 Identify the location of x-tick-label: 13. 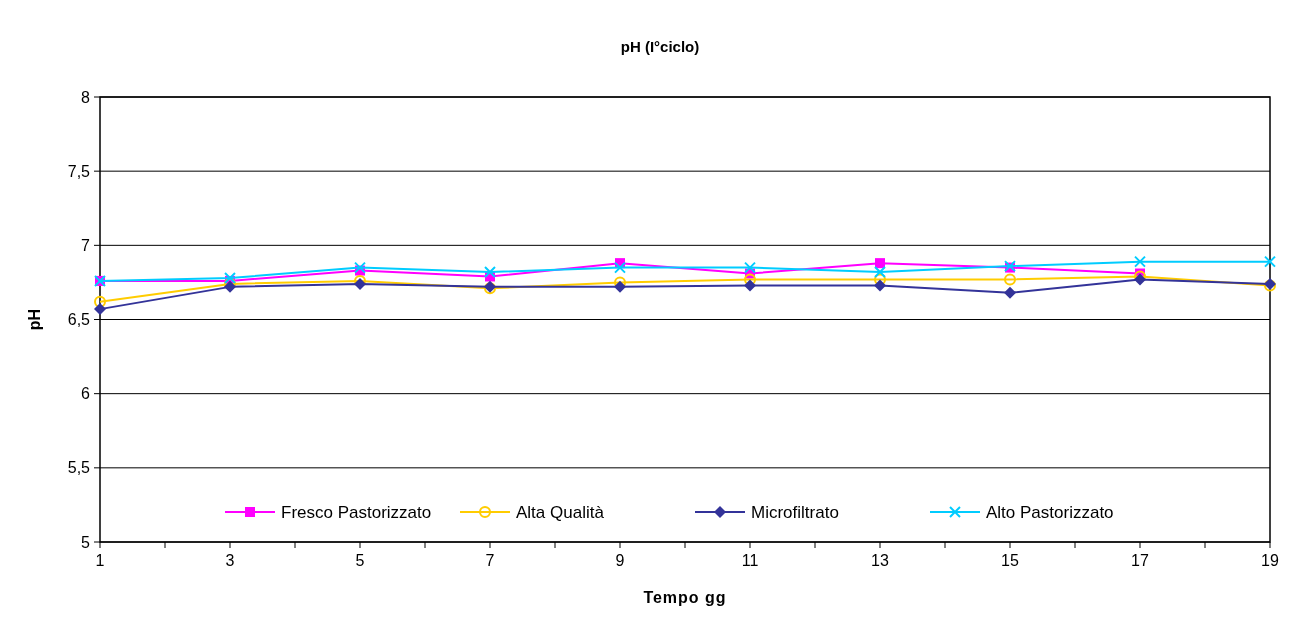
(880, 560).